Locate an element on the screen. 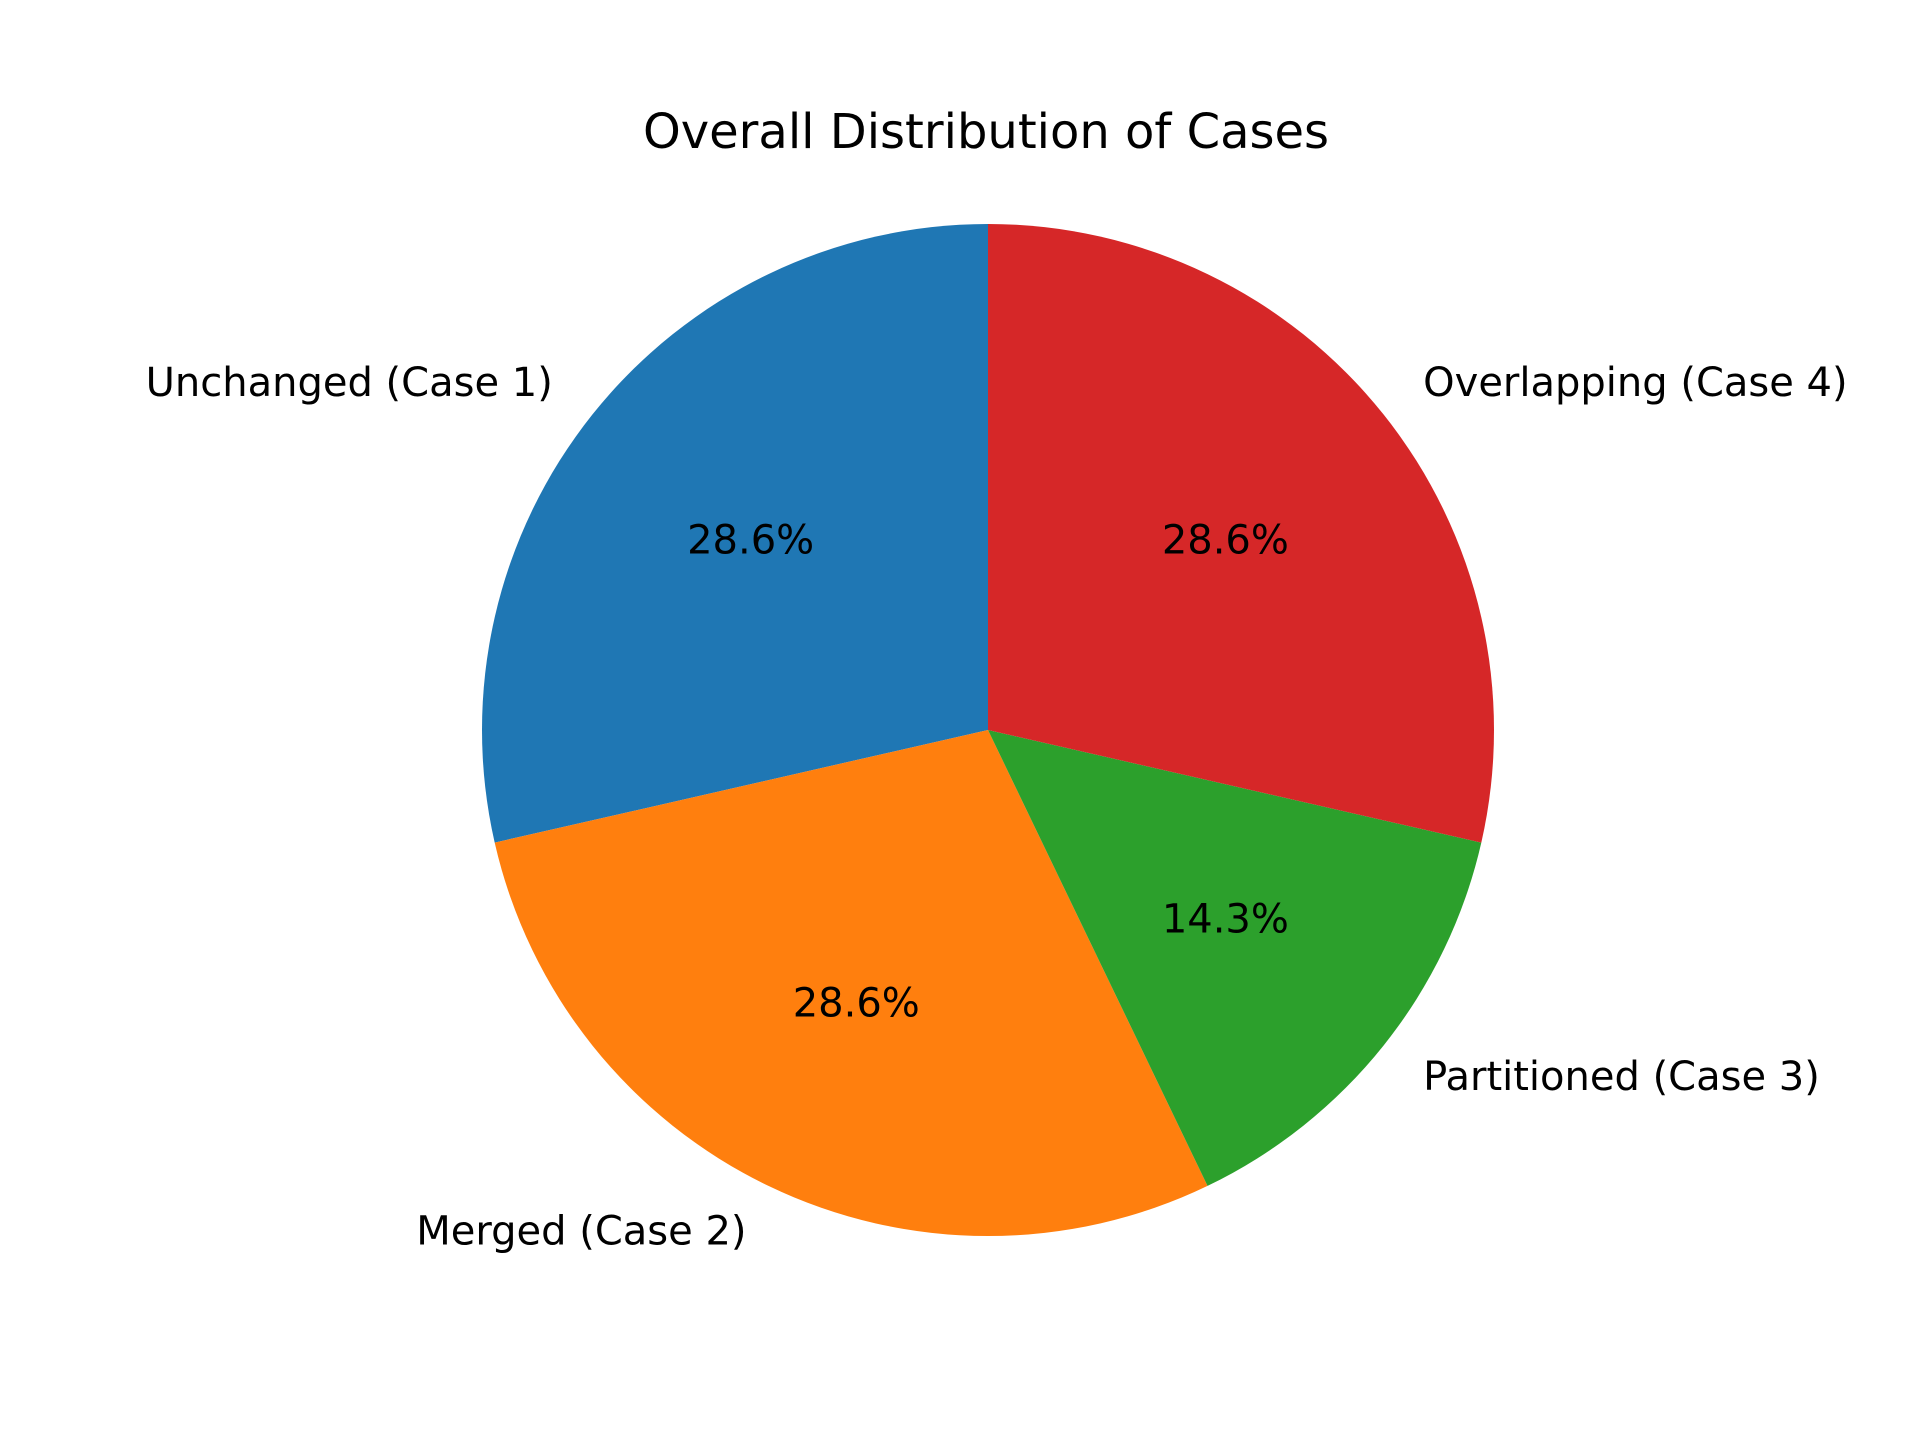 The width and height of the screenshot is (1920, 1444). percent-labels: 28.6% 28.6% 14.3% 28.6% is located at coordinates (988, 772).